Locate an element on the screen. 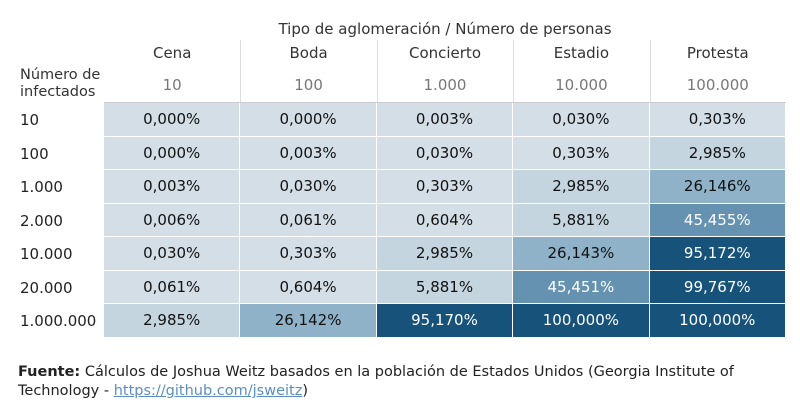  heatmap-cell: 99,767% is located at coordinates (717, 287).